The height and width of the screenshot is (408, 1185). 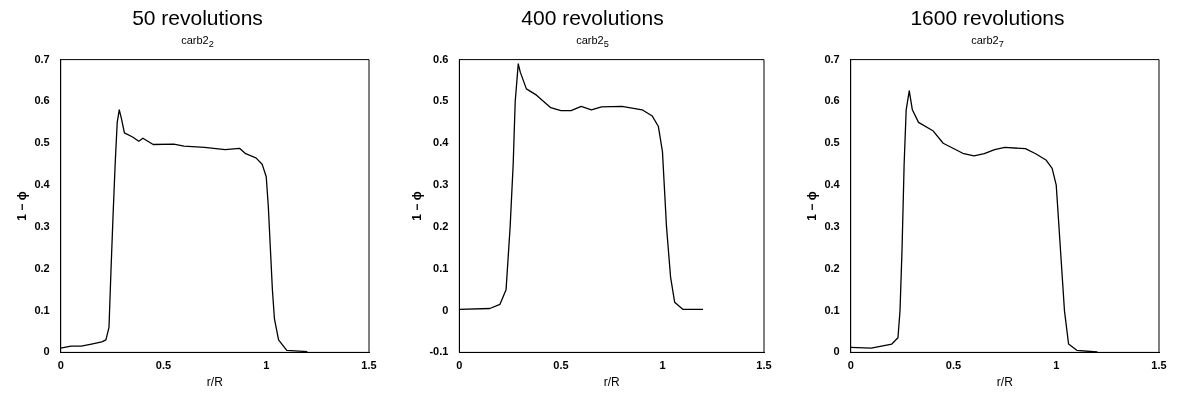 What do you see at coordinates (987, 42) in the screenshot?
I see `chart-subtitle: carb2$_{7}$` at bounding box center [987, 42].